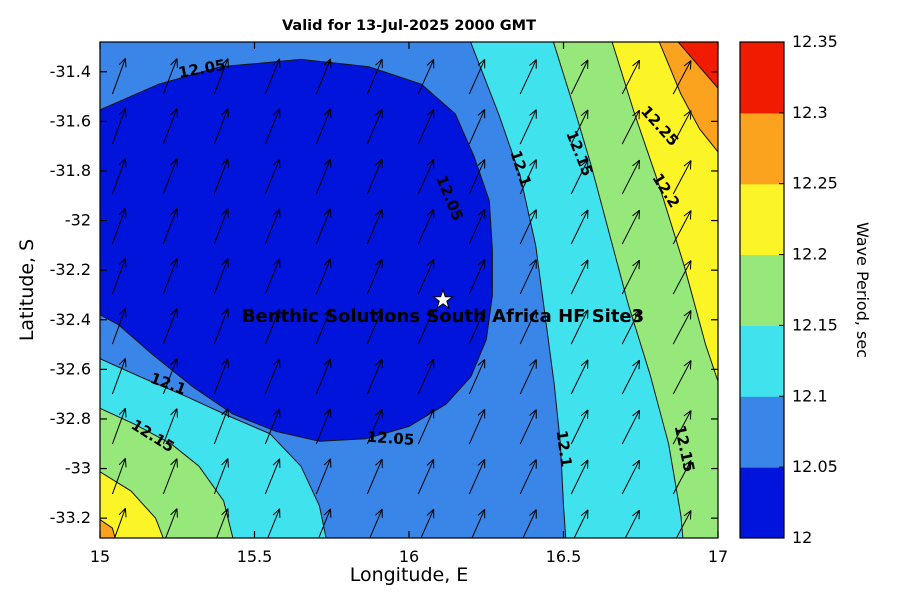 The height and width of the screenshot is (600, 900). Describe the element at coordinates (762, 361) in the screenshot. I see `colorbar-band` at that location.